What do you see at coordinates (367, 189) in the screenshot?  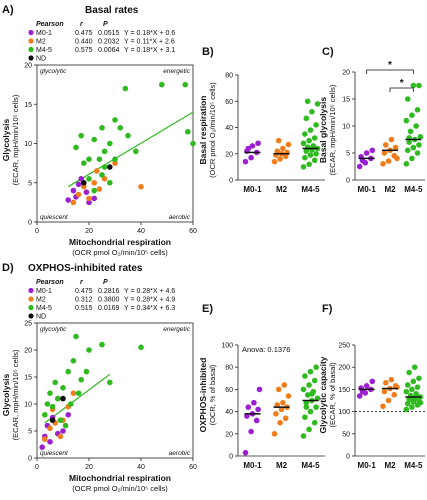 I see `panel-c-category-label-0: M0-1` at bounding box center [367, 189].